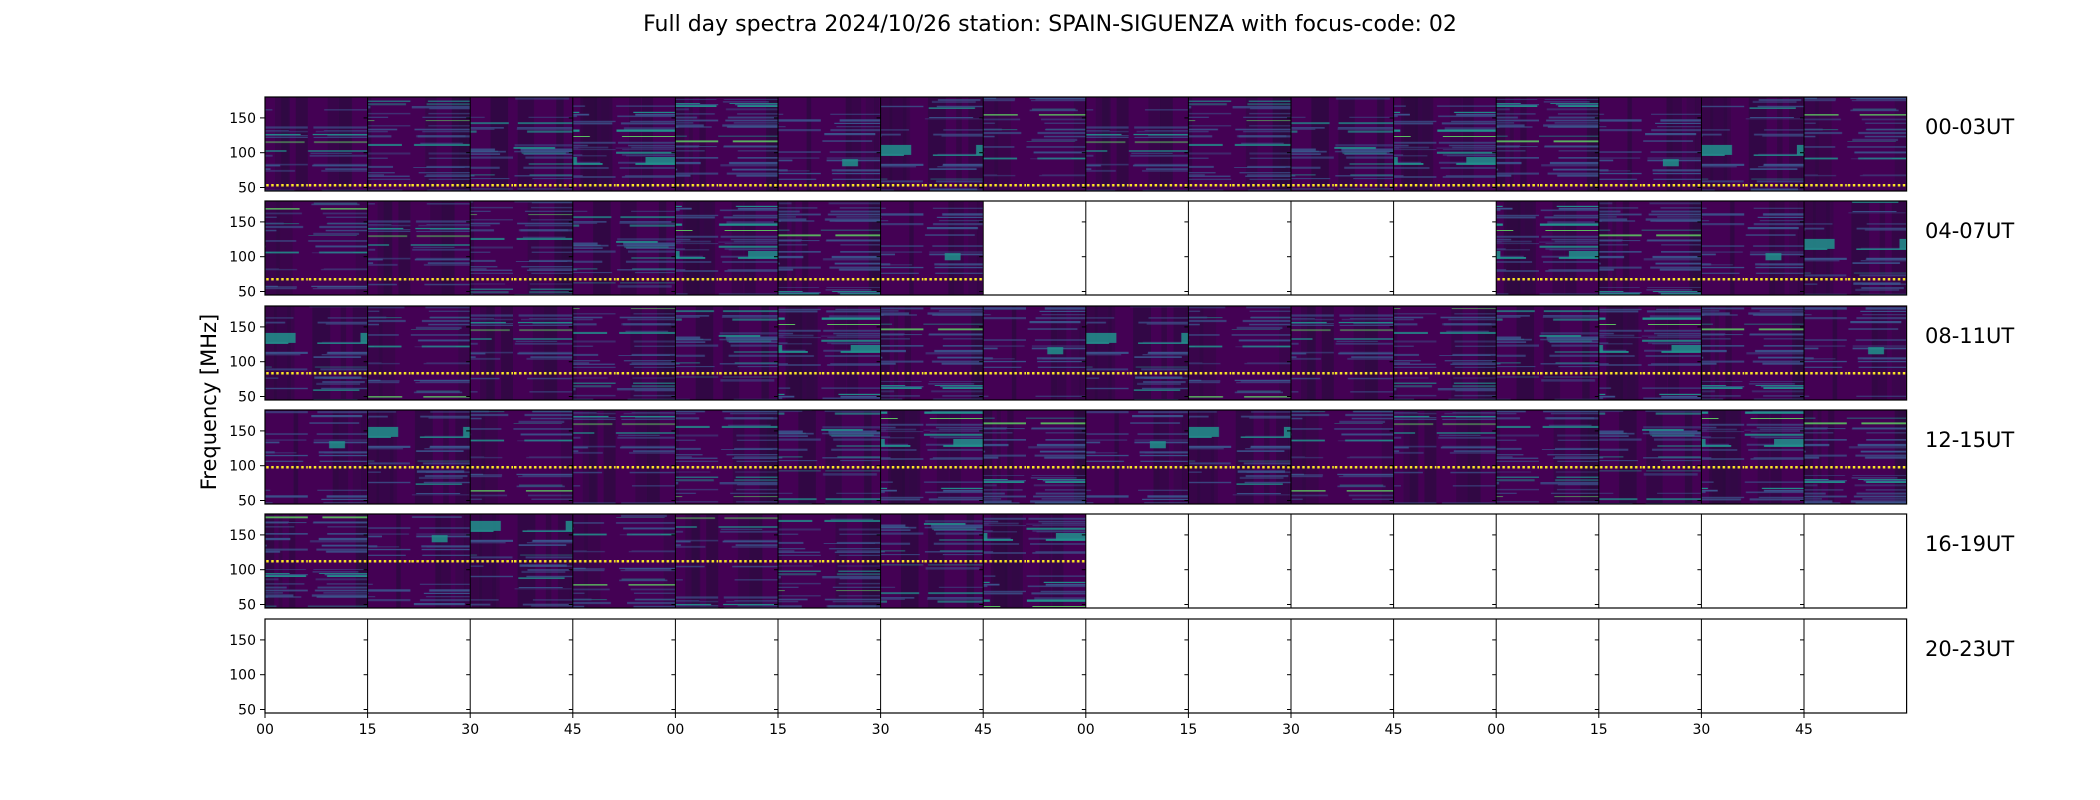 This screenshot has height=800, width=2100. What do you see at coordinates (1969, 336) in the screenshot?
I see `row-label: 08-11UT` at bounding box center [1969, 336].